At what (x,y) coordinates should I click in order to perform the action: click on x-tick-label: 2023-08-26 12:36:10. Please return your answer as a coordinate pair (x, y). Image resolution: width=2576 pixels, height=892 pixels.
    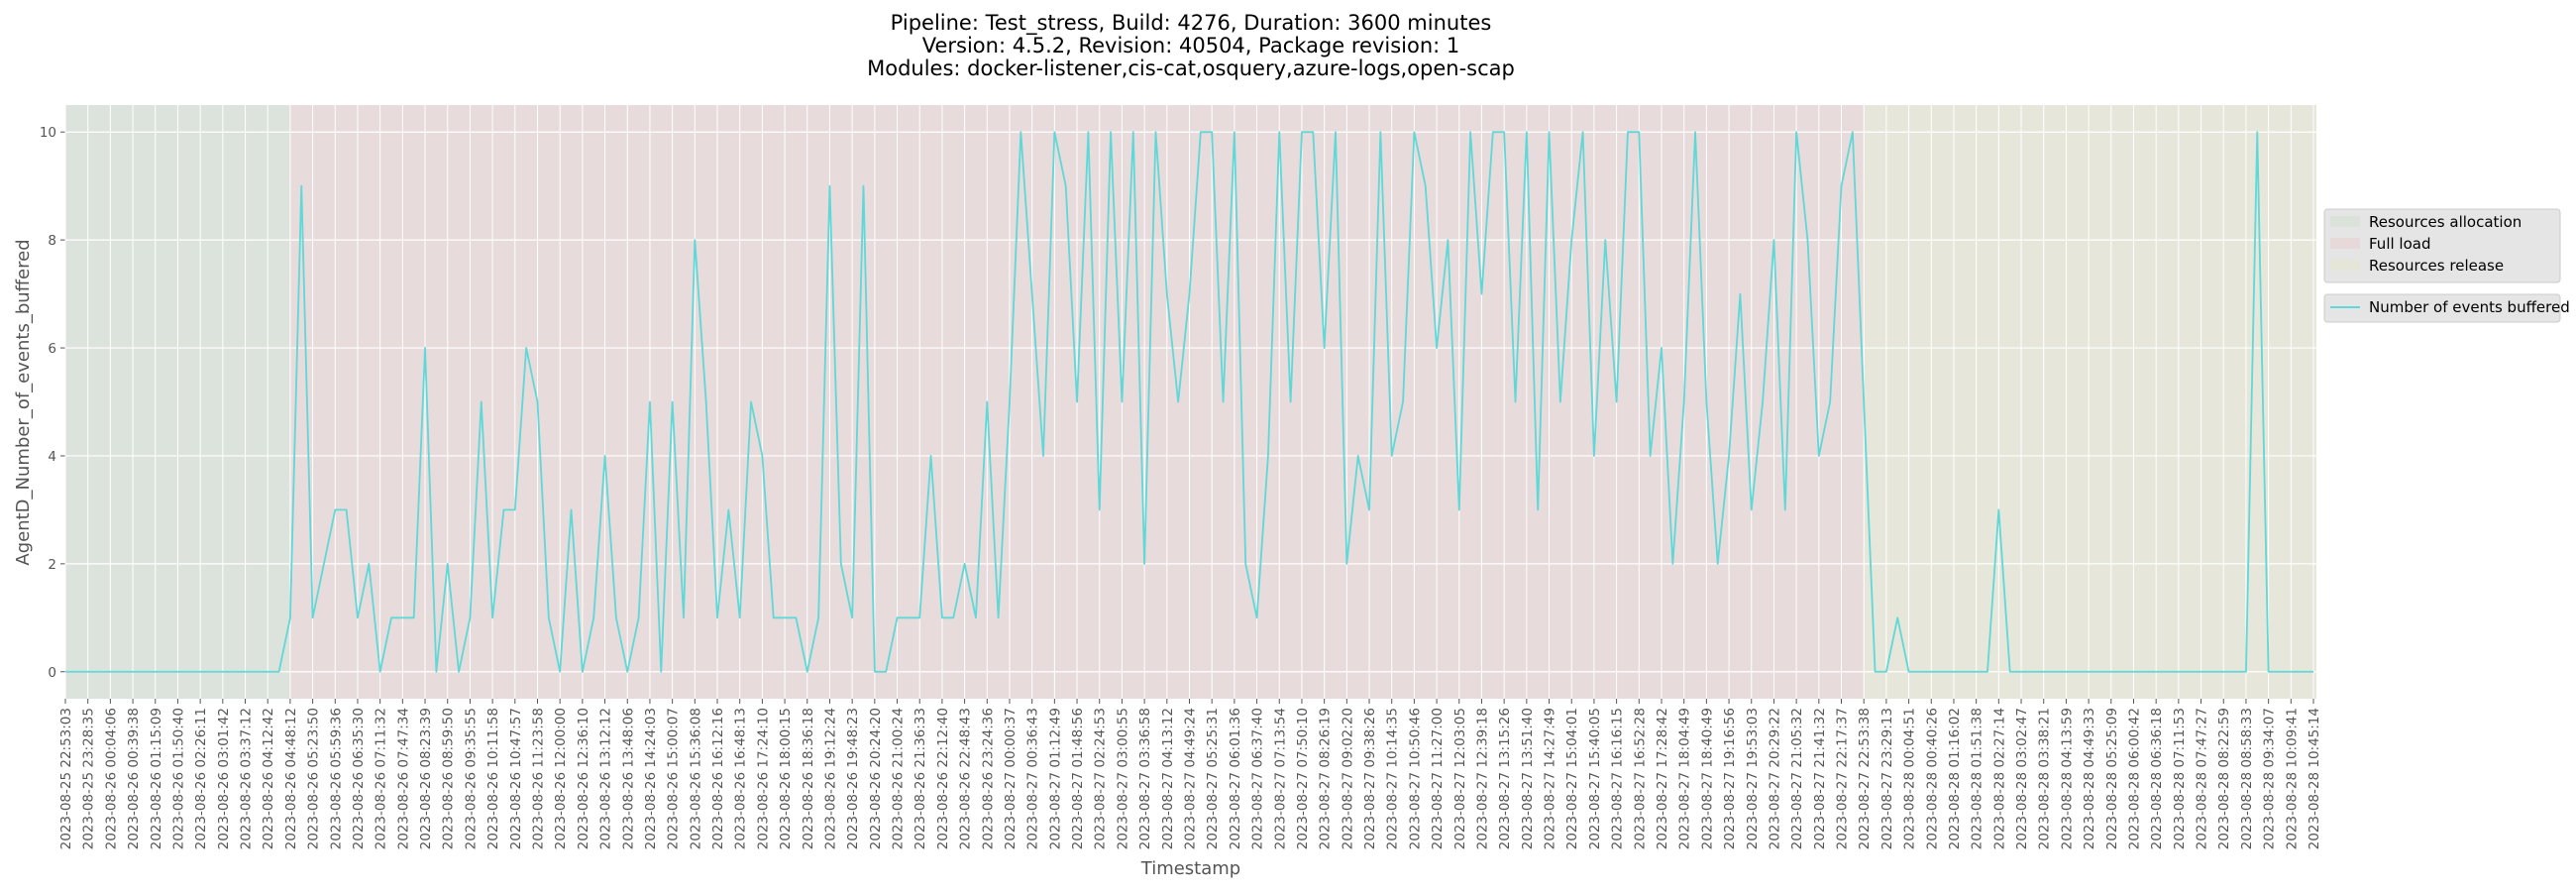
    Looking at the image, I should click on (583, 779).